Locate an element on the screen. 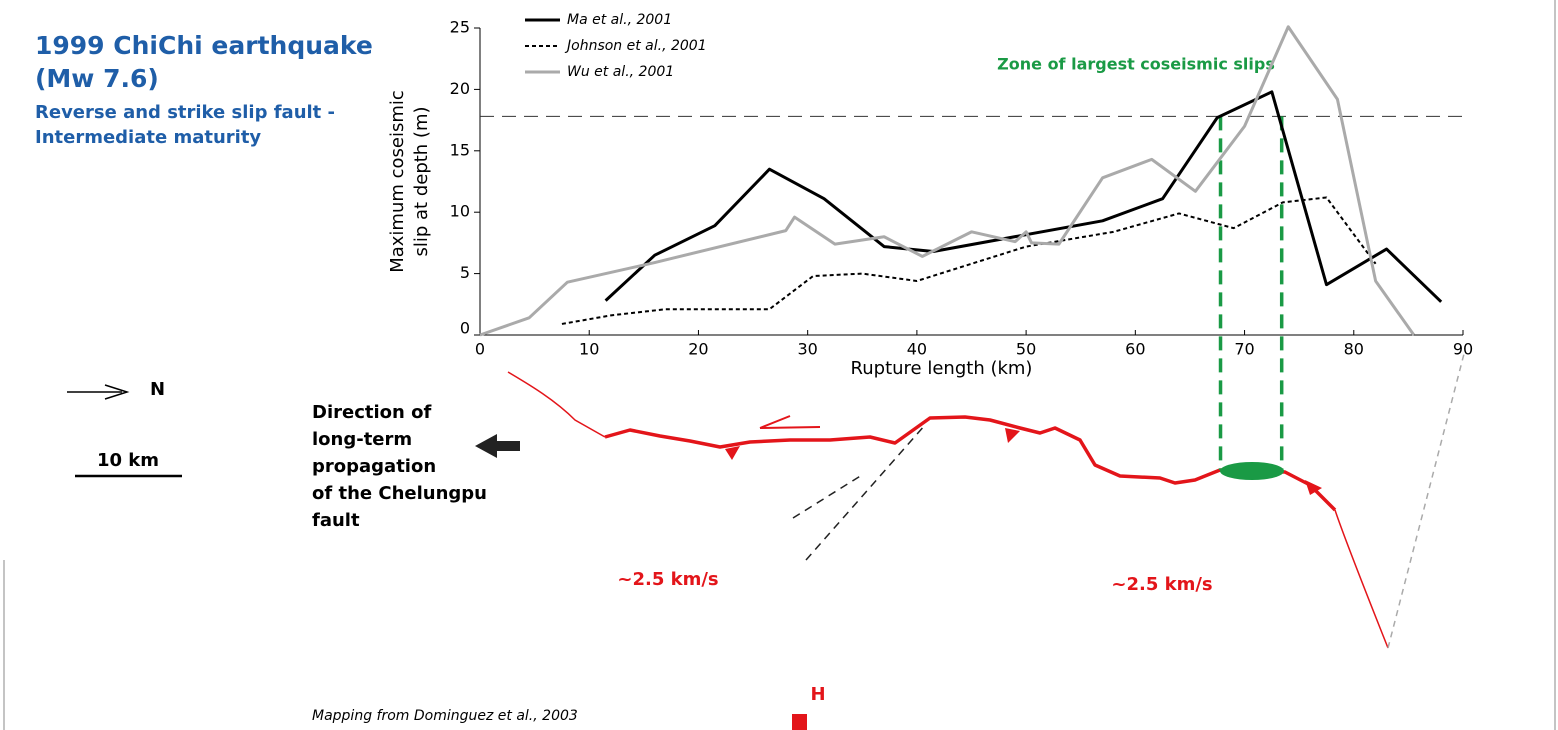 The width and height of the screenshot is (1558, 730). x-tick-label: 90 is located at coordinates (1463, 349).